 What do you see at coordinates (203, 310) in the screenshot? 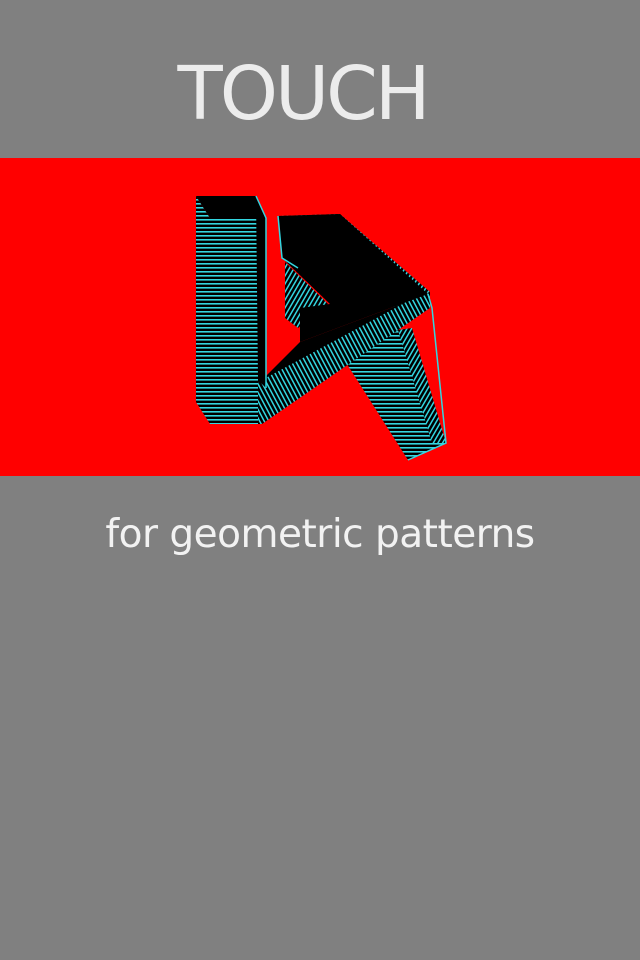
I see `shape-bar-side` at bounding box center [203, 310].